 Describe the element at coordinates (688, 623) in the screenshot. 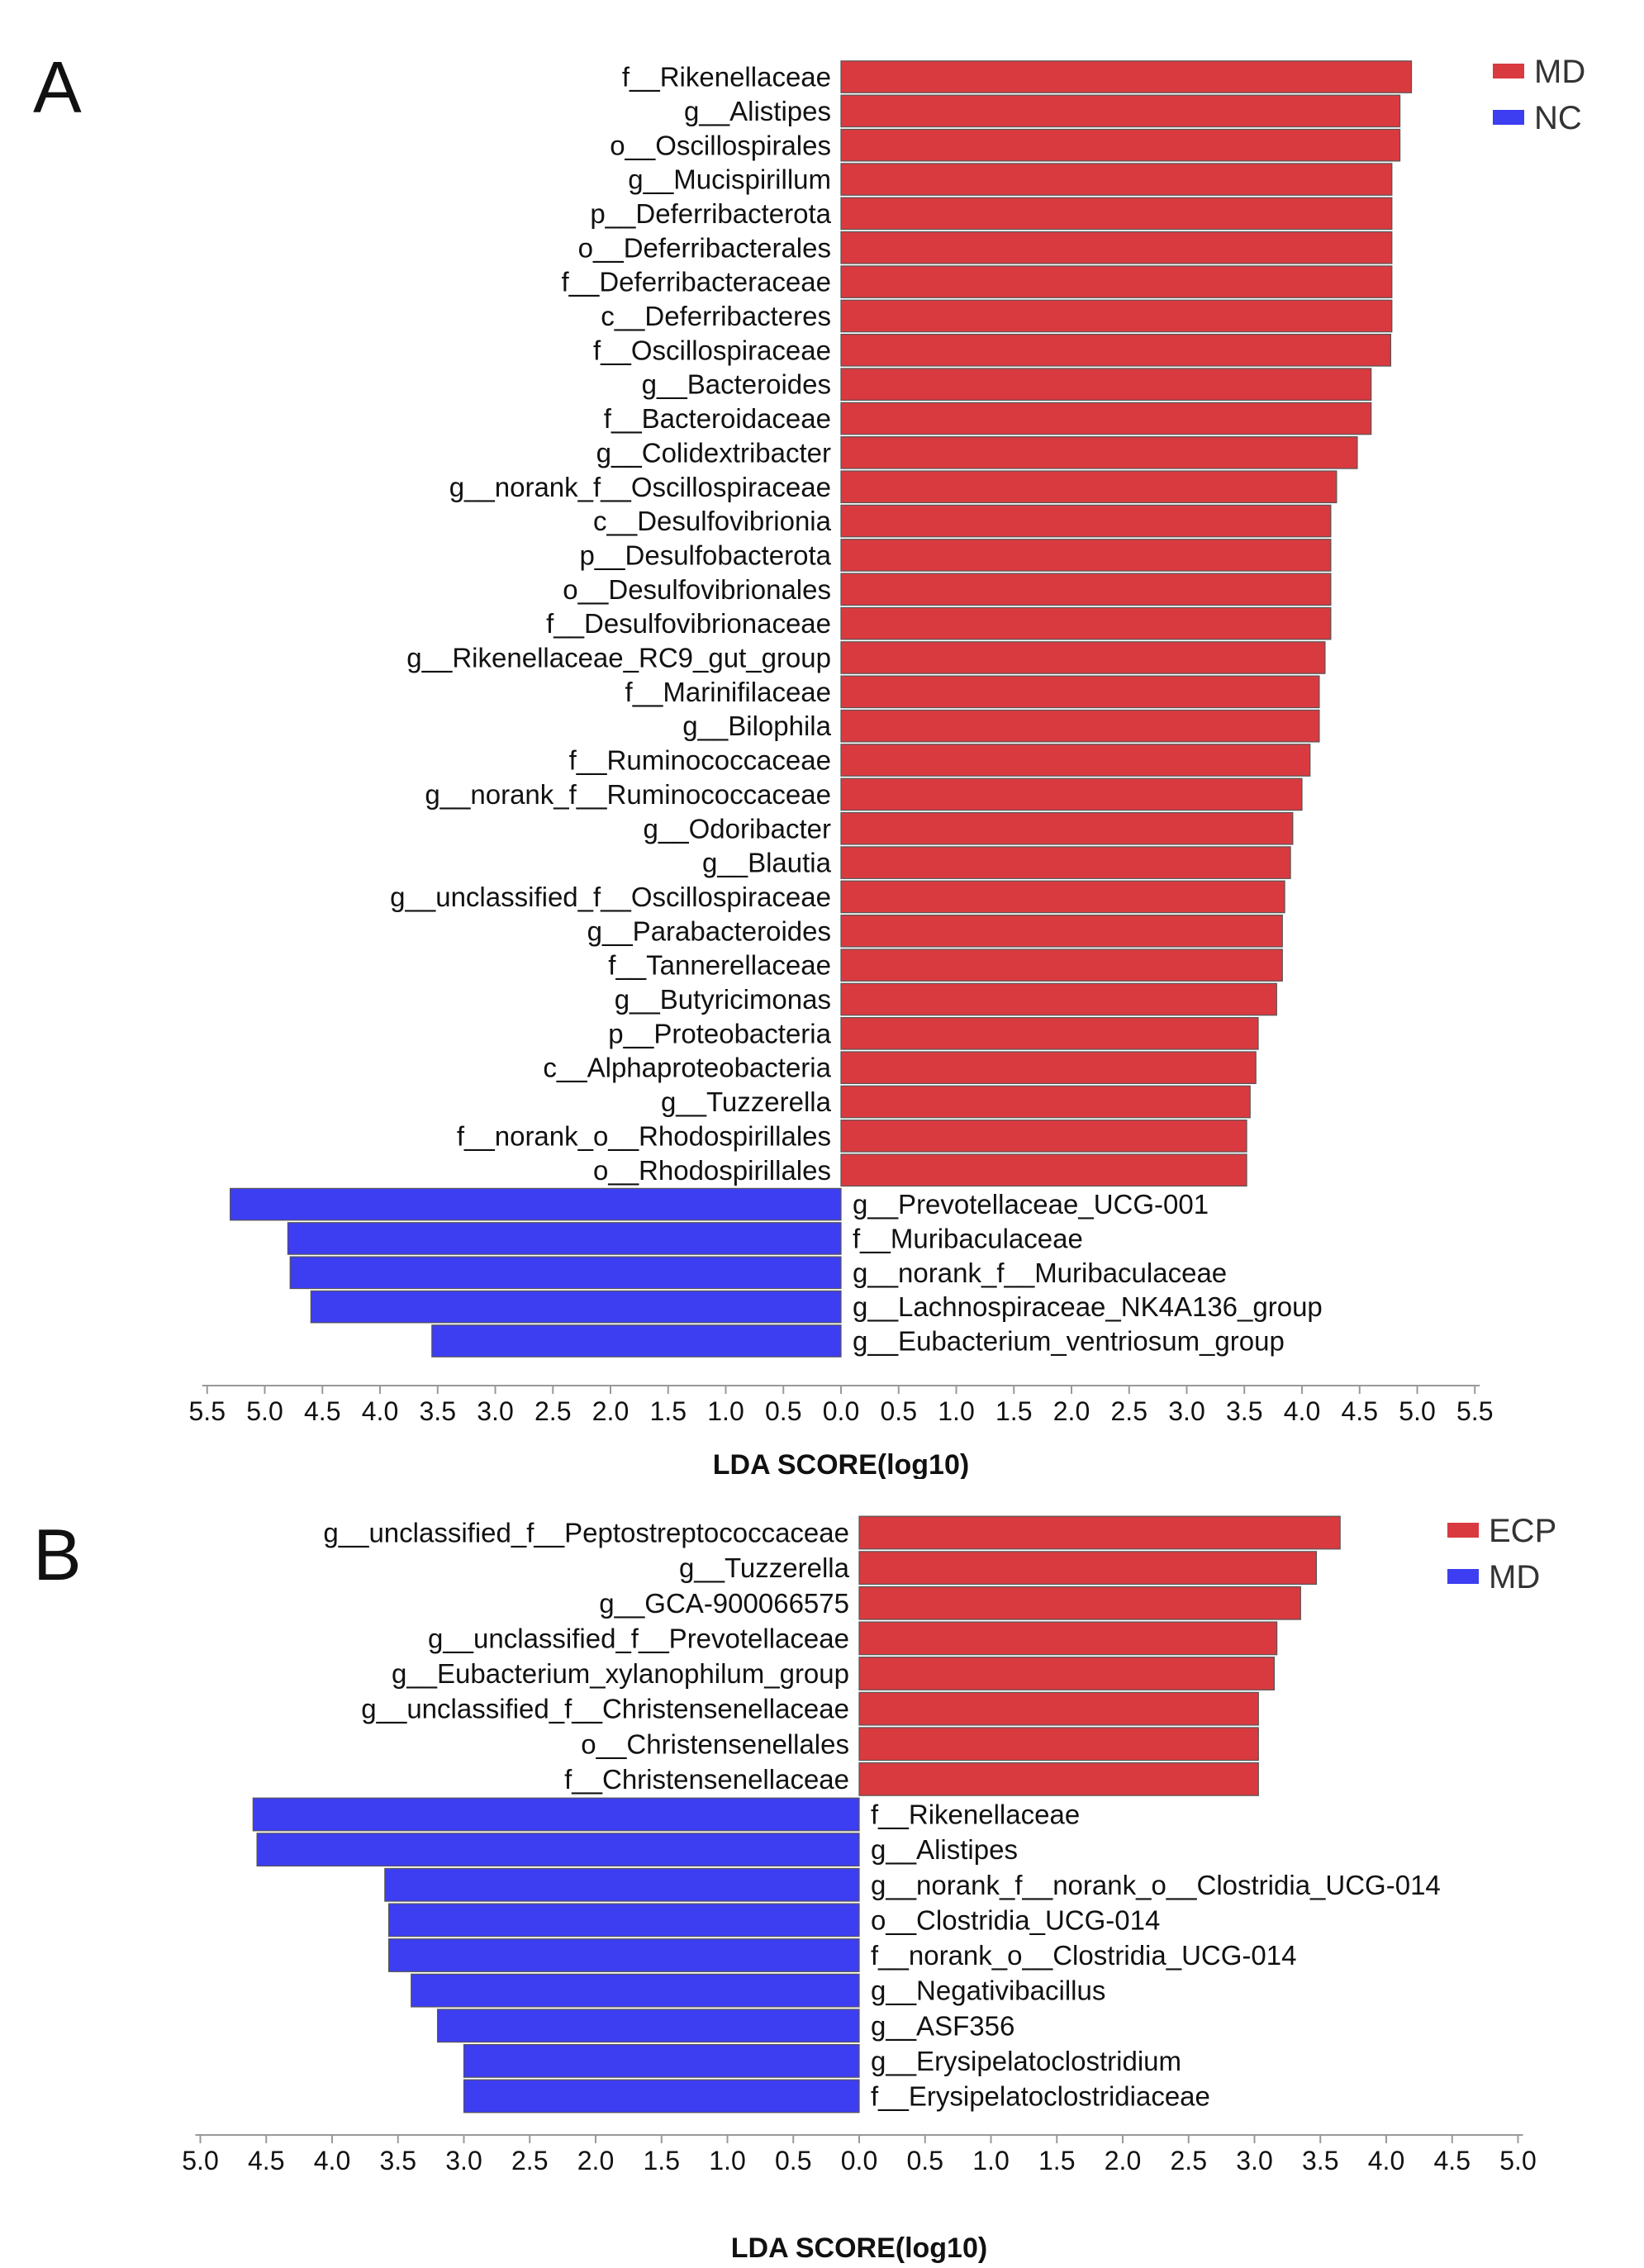

I see `category-label: f__Desulfovibrionaceae` at that location.